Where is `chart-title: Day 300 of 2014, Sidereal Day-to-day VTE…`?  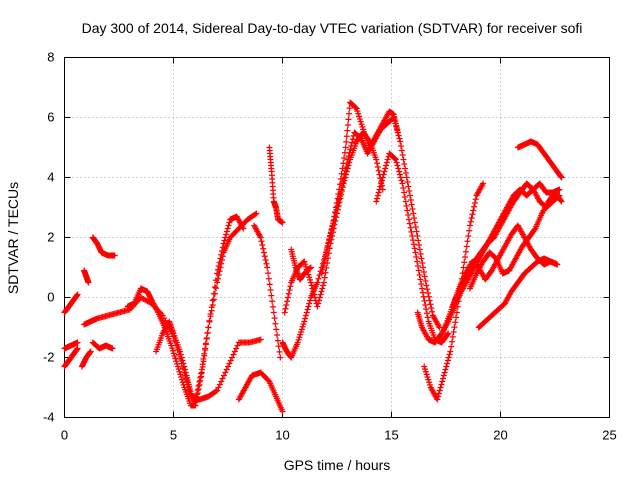 chart-title: Day 300 of 2014, Sidereal Day-to-day VTE… is located at coordinates (332, 28).